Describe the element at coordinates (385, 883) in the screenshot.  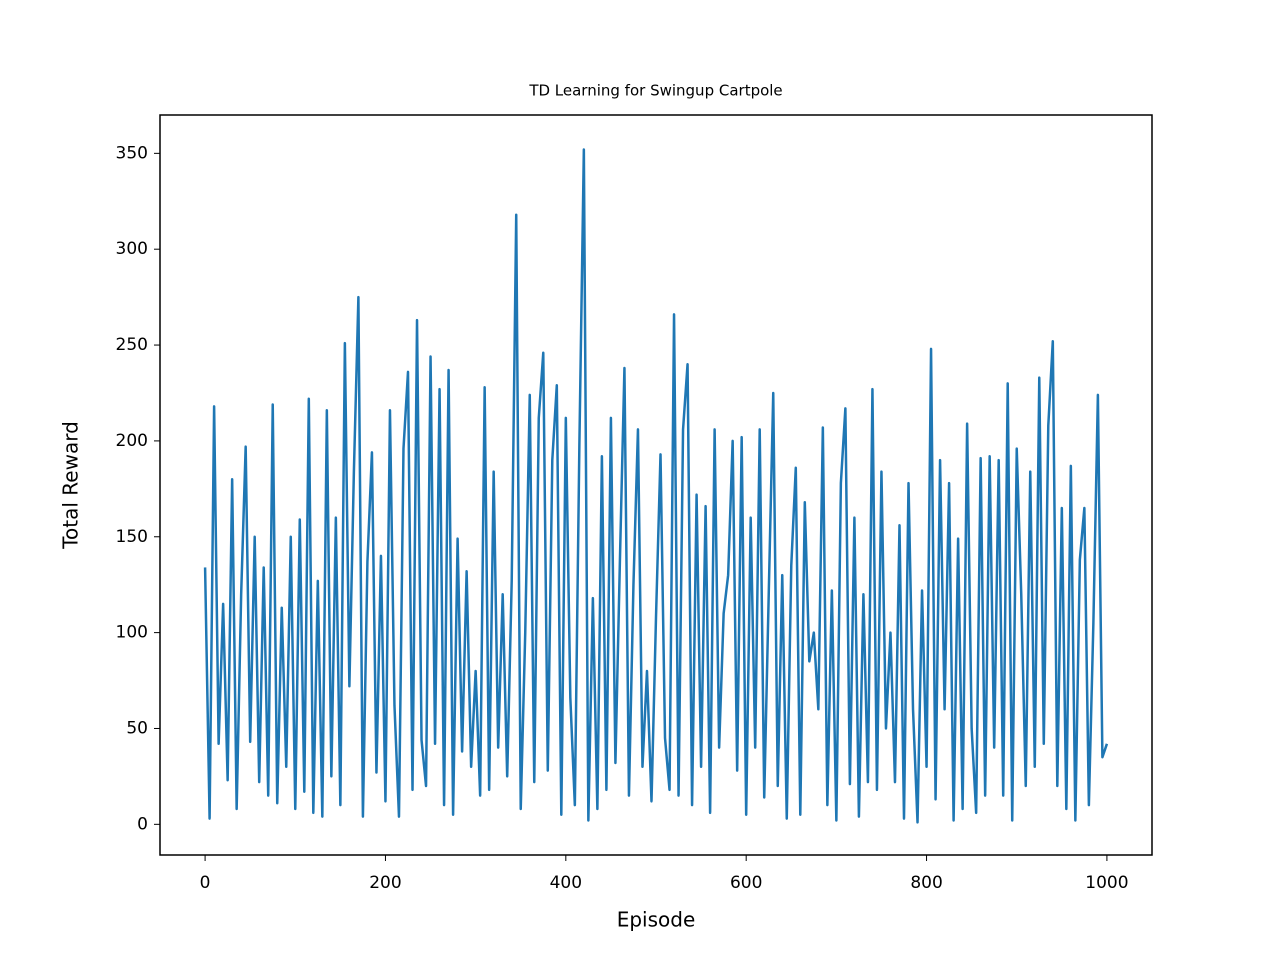
I see `x-tick-label: 200` at that location.